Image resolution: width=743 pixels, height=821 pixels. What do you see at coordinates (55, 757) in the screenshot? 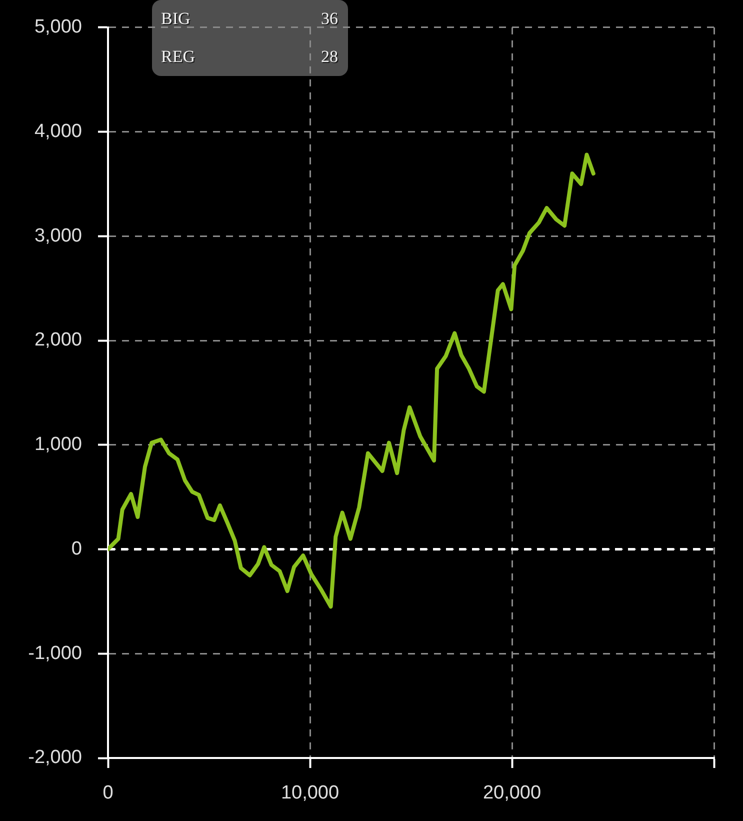
I see `y-tick-label: -2,000` at bounding box center [55, 757].